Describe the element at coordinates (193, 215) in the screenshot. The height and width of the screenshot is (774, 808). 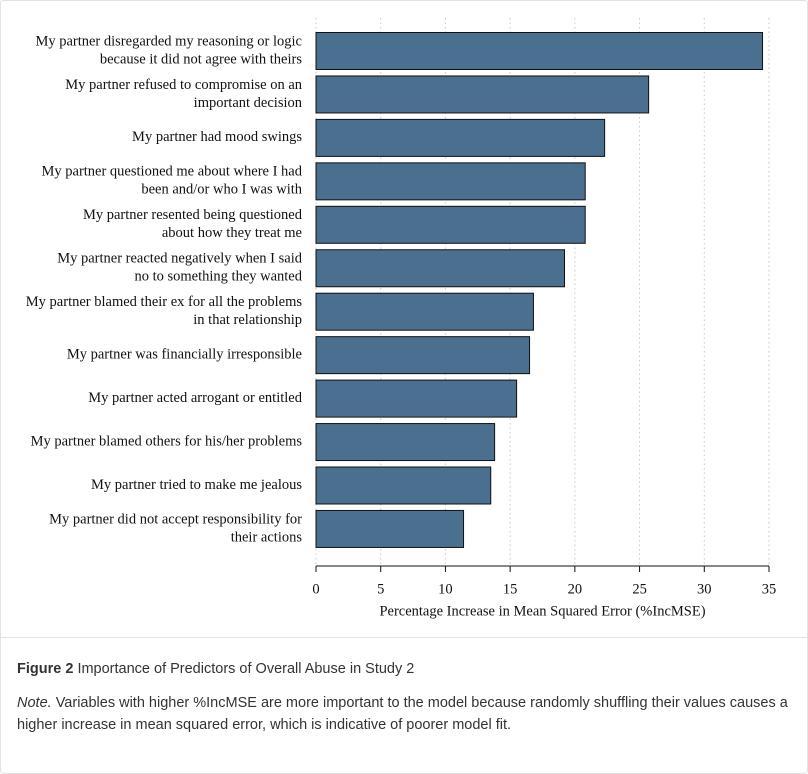
I see `y-tick-label: My partner resented being questioned` at that location.